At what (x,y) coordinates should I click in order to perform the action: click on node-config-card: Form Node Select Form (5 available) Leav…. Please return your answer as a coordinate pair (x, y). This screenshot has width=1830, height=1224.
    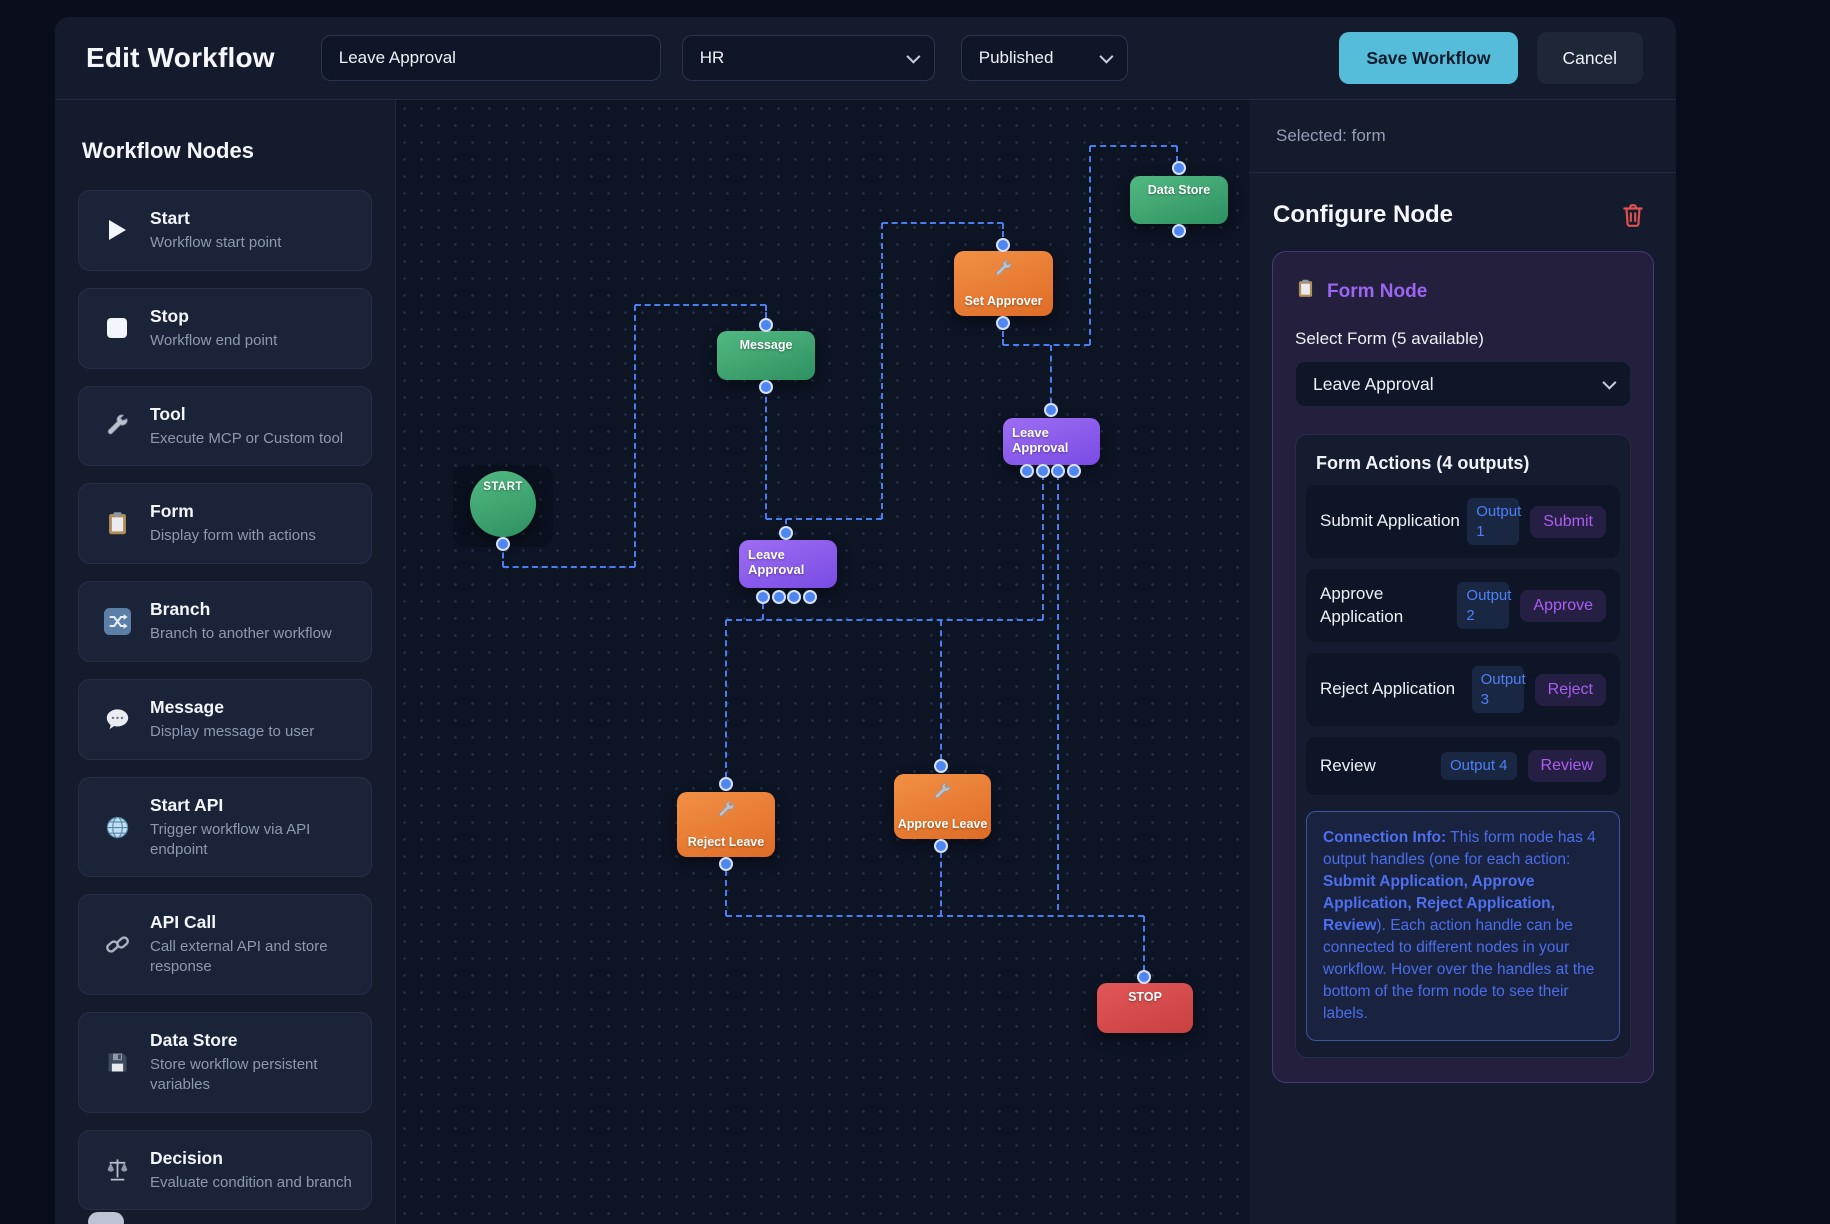
    Looking at the image, I should click on (1463, 667).